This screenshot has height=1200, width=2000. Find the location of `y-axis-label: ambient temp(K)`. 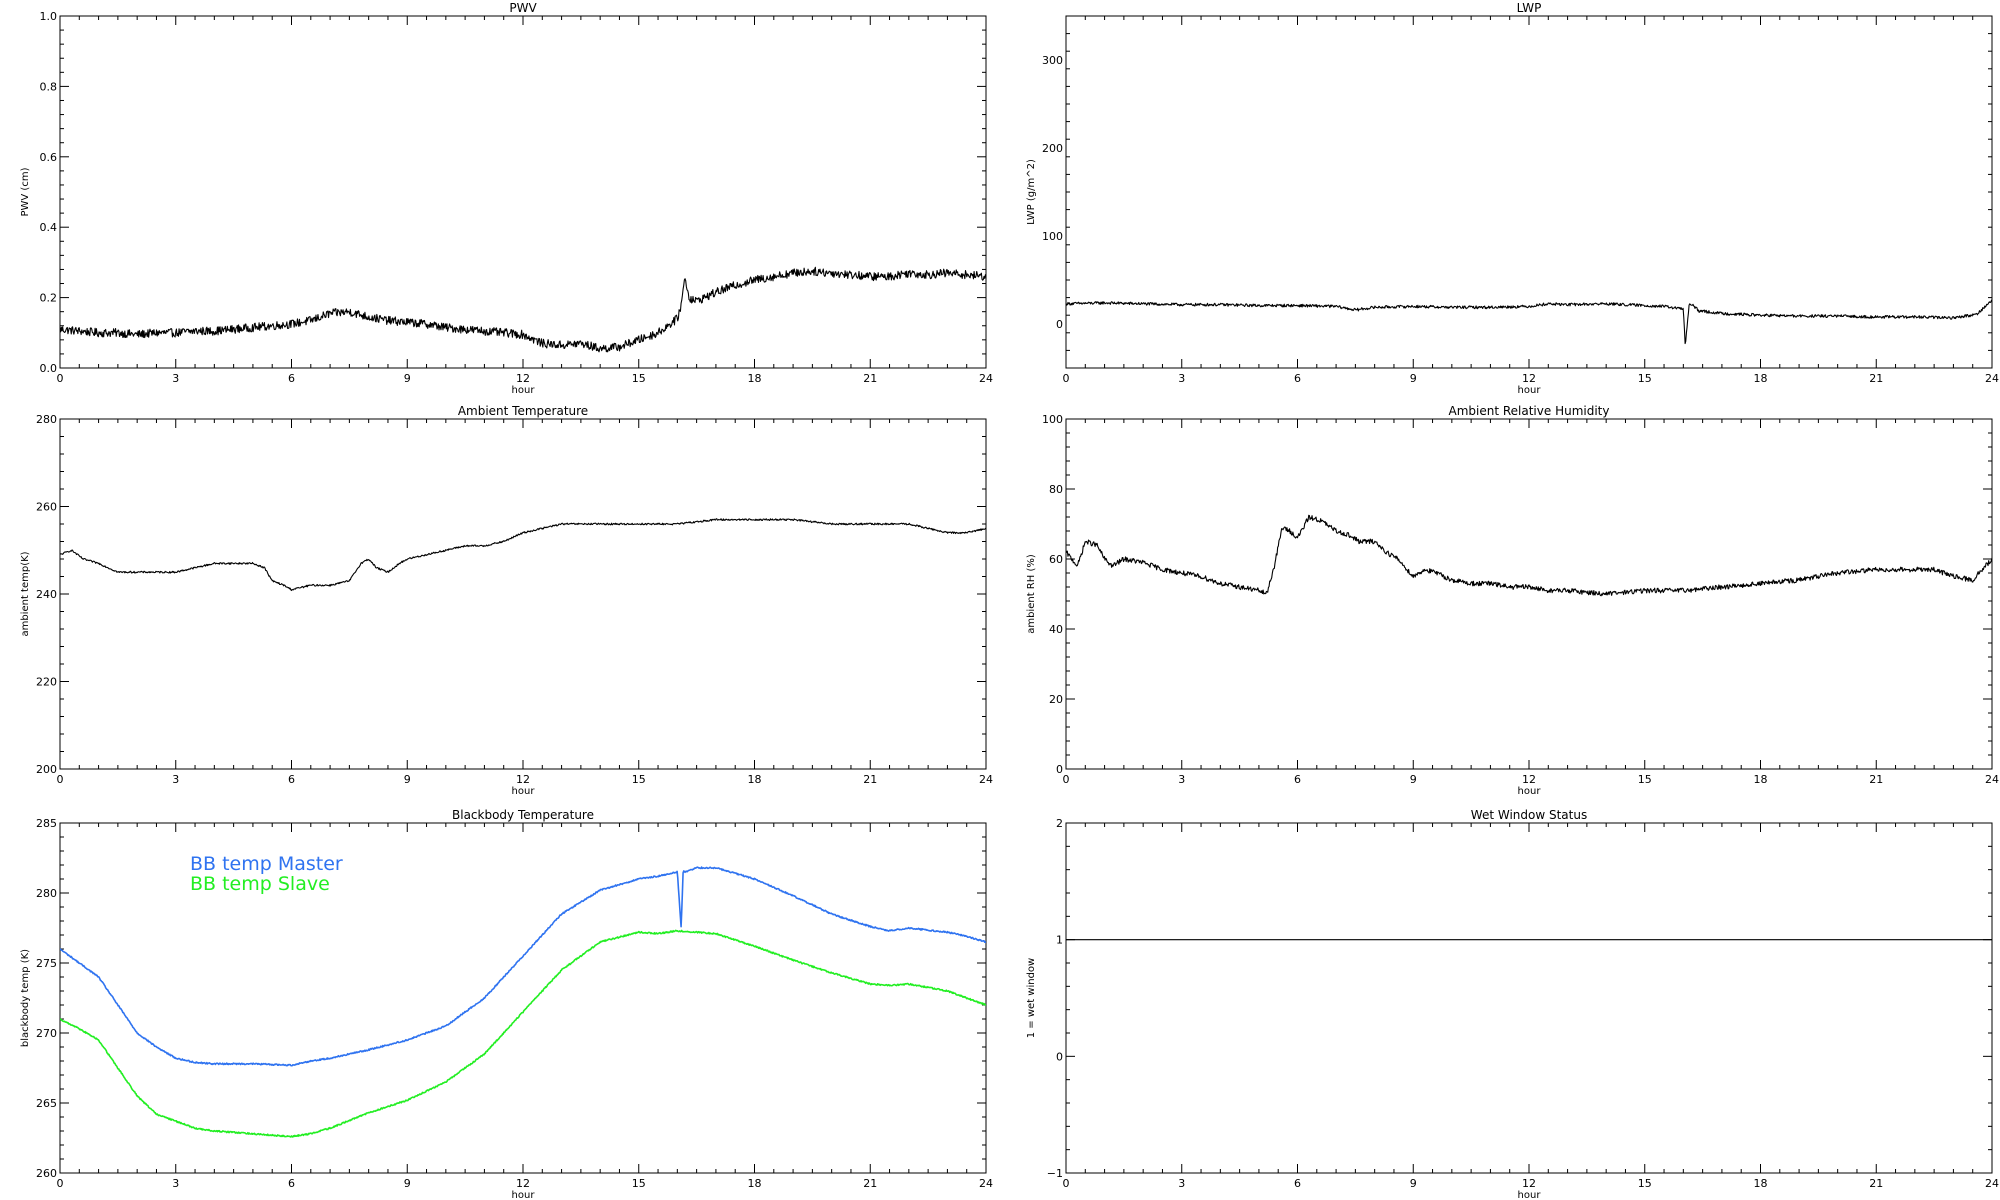

y-axis-label: ambient temp(K) is located at coordinates (25, 593).